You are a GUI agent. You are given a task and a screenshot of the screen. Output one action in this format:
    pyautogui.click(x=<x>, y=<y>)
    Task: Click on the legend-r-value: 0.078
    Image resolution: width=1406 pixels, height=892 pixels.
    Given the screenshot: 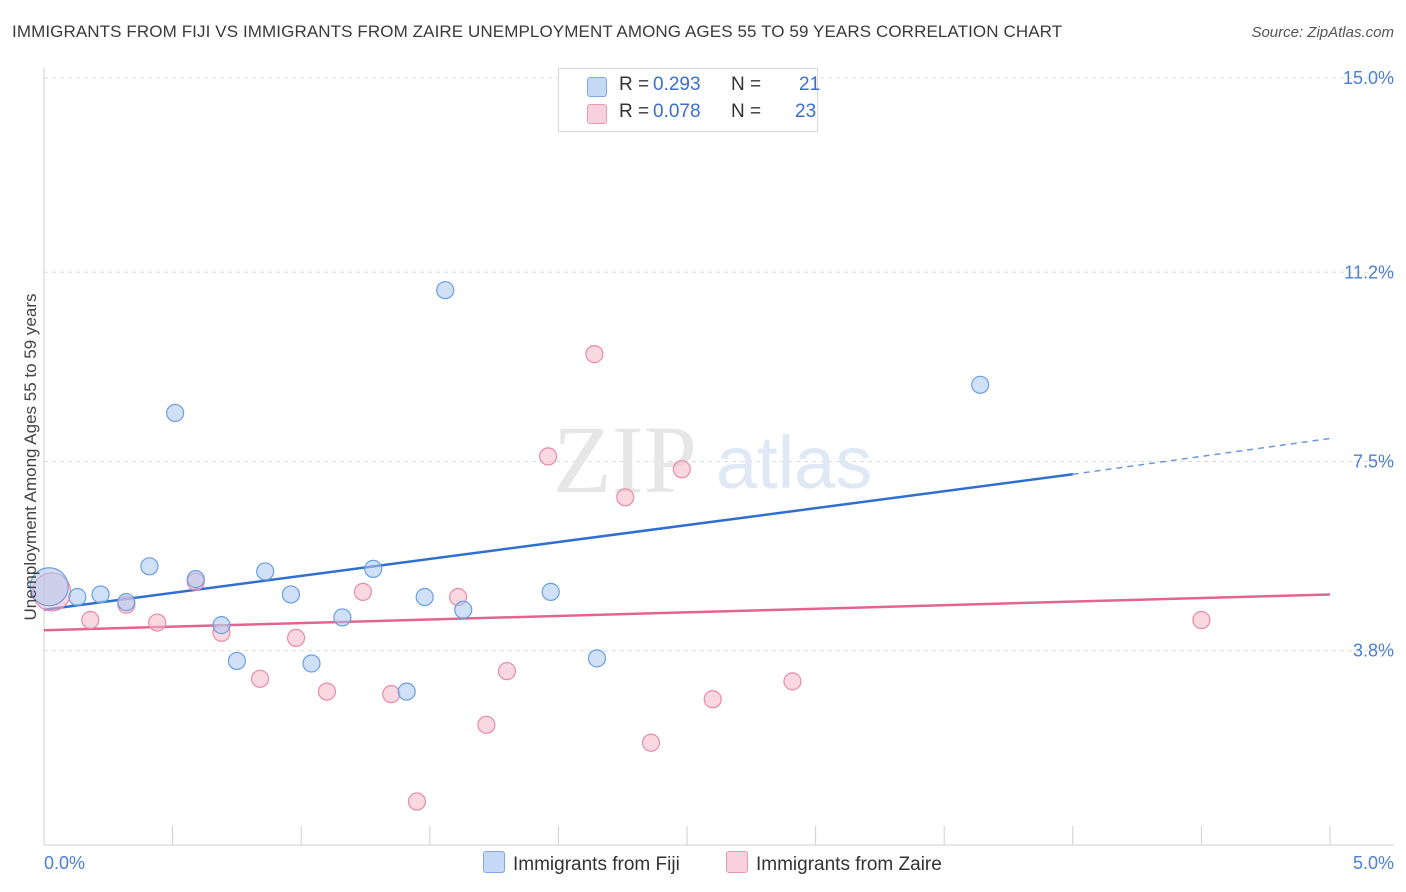 What is the action you would take?
    pyautogui.click(x=677, y=111)
    